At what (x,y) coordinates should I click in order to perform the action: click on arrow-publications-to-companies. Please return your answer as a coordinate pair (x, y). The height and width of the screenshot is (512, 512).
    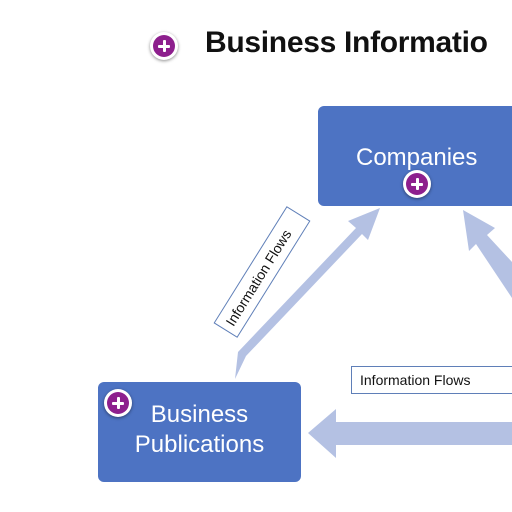
    Looking at the image, I should click on (307, 293).